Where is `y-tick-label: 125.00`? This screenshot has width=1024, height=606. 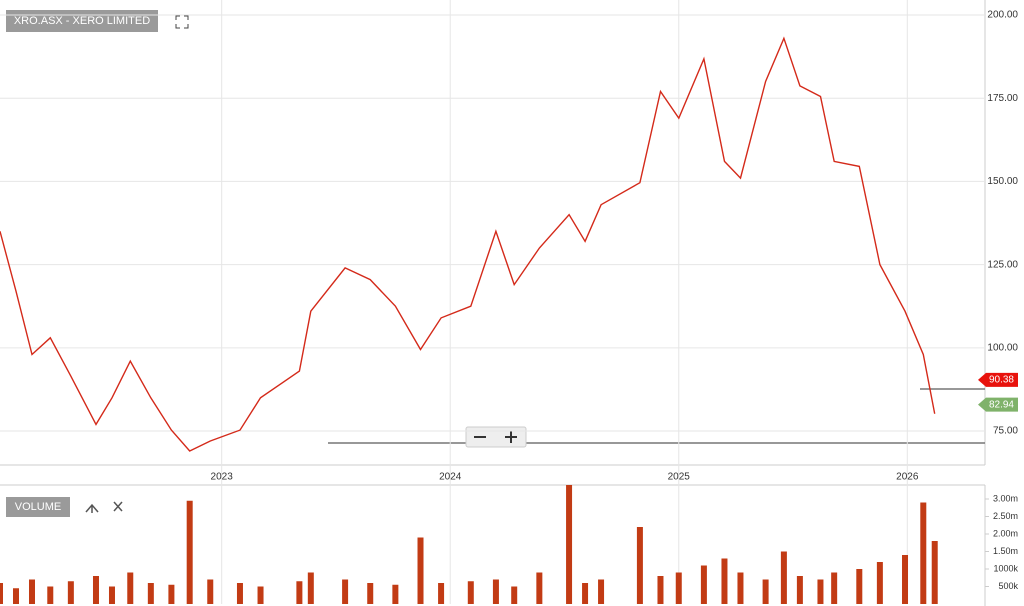 y-tick-label: 125.00 is located at coordinates (1002, 264).